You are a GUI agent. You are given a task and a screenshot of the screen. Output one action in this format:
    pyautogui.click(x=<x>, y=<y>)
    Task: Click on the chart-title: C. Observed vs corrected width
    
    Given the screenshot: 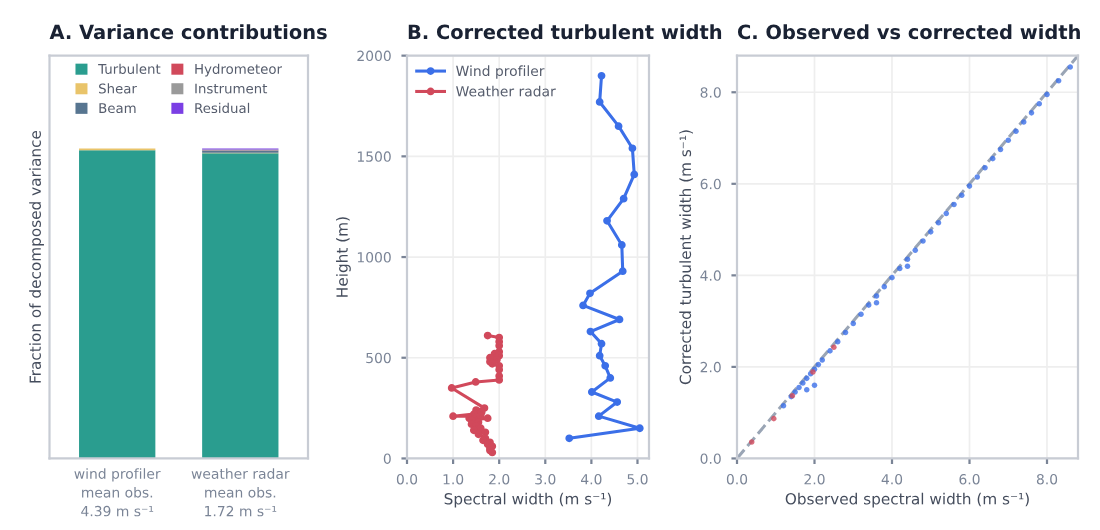 What is the action you would take?
    pyautogui.click(x=908, y=32)
    